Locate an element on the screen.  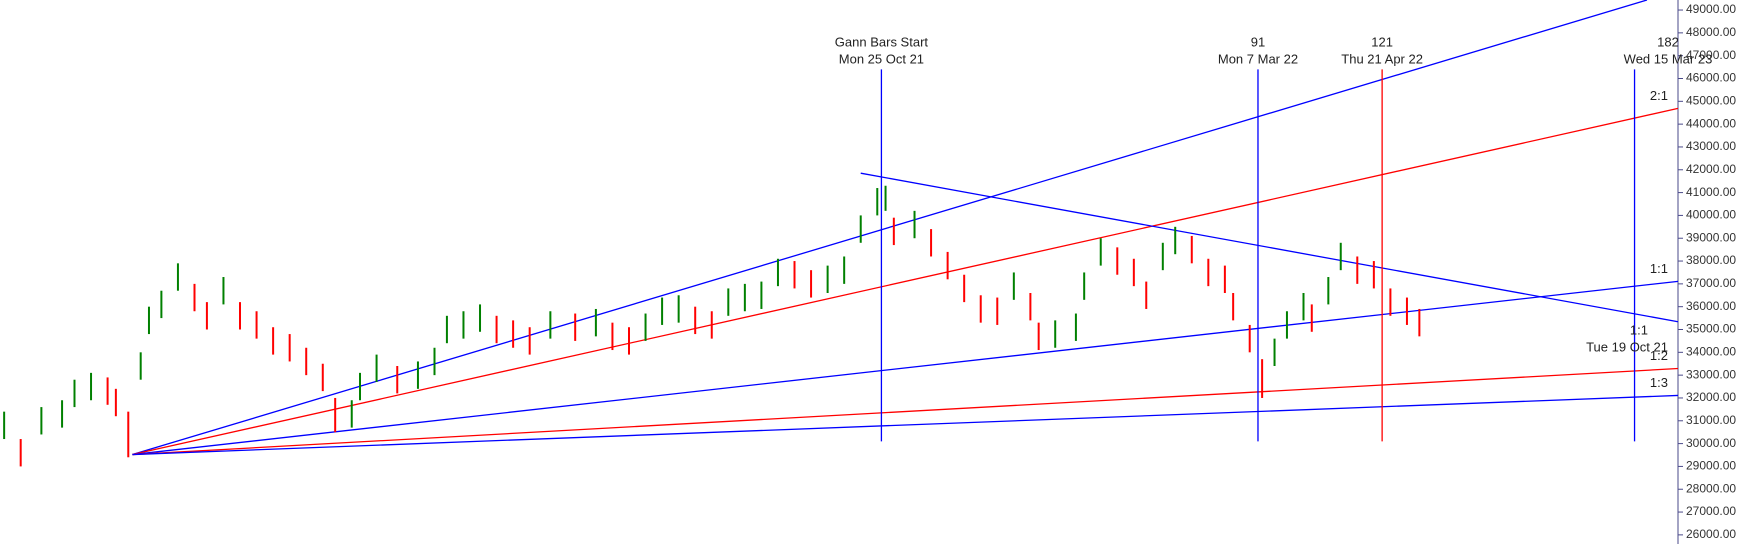
y-tick-label: 39000.00 is located at coordinates (1711, 237).